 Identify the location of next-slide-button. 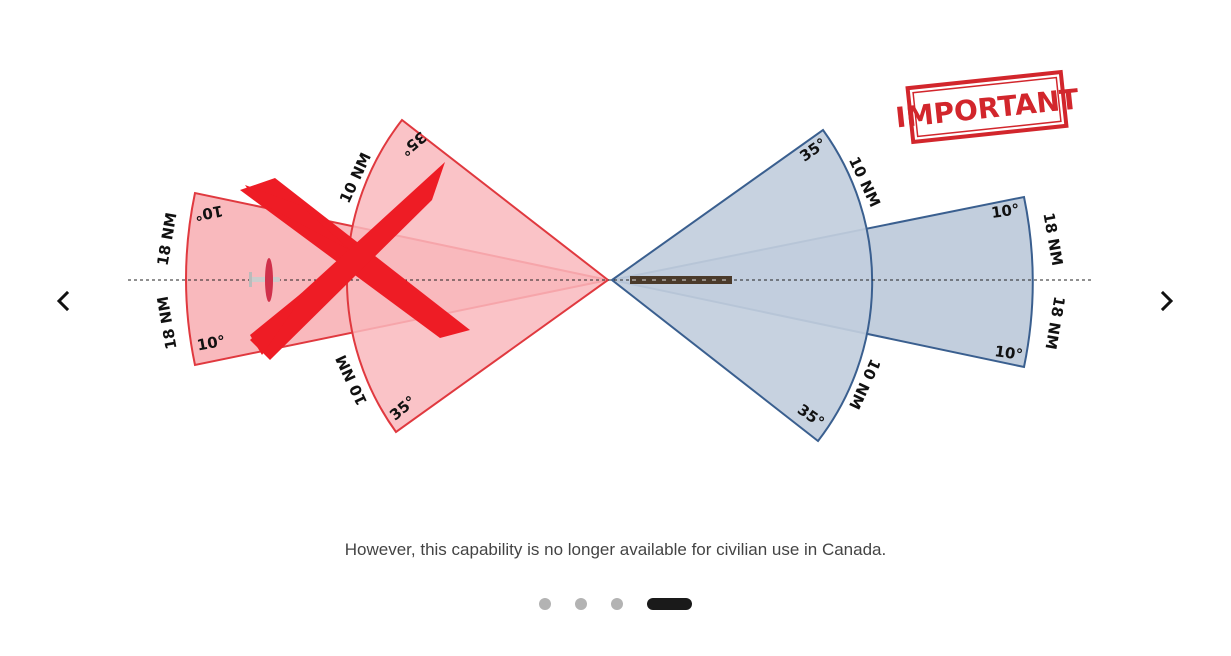
(1167, 301).